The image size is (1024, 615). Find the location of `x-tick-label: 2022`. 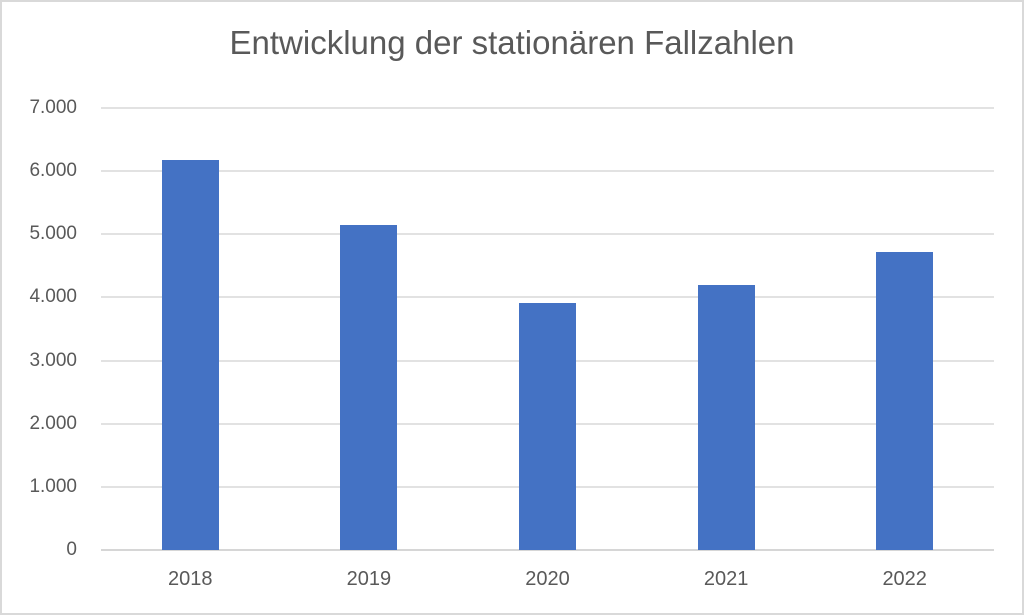

x-tick-label: 2022 is located at coordinates (904, 579).